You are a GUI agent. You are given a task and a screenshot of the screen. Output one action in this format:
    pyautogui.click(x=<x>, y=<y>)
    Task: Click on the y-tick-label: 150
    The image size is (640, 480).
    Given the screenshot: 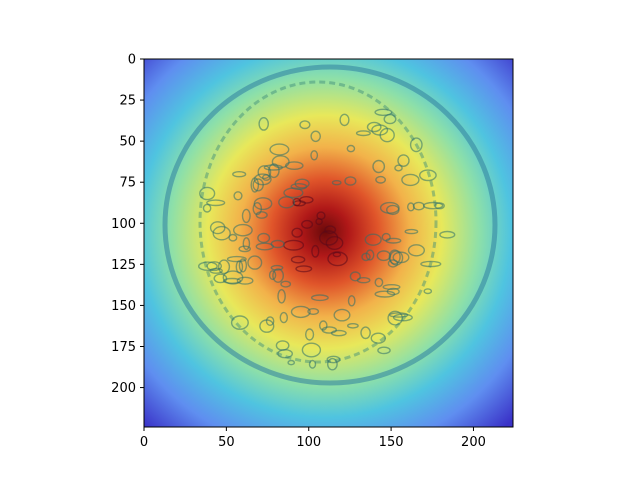 What is the action you would take?
    pyautogui.click(x=123, y=306)
    